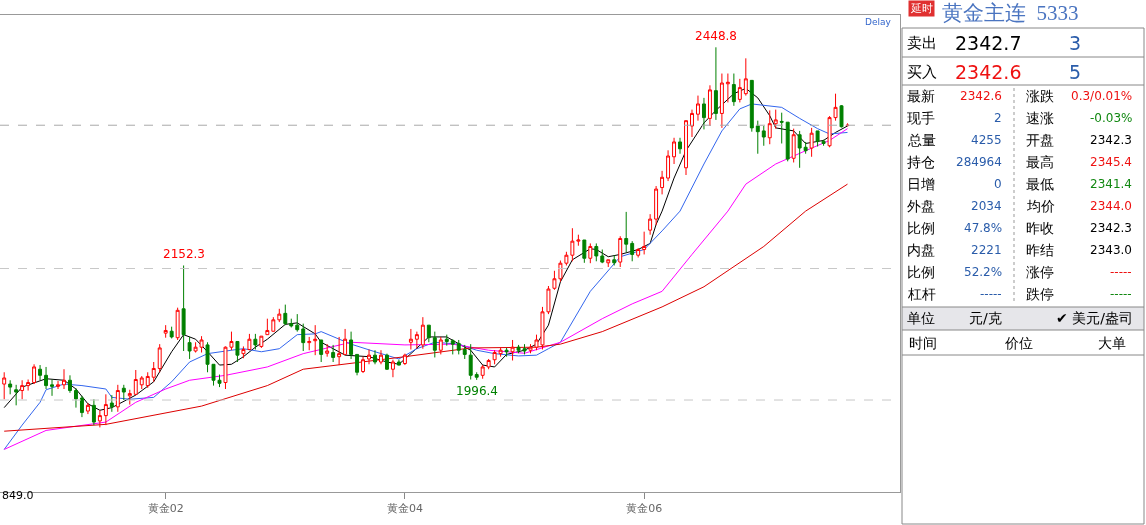  I want to click on text: 黄金主连 5333, so click(1010, 13).